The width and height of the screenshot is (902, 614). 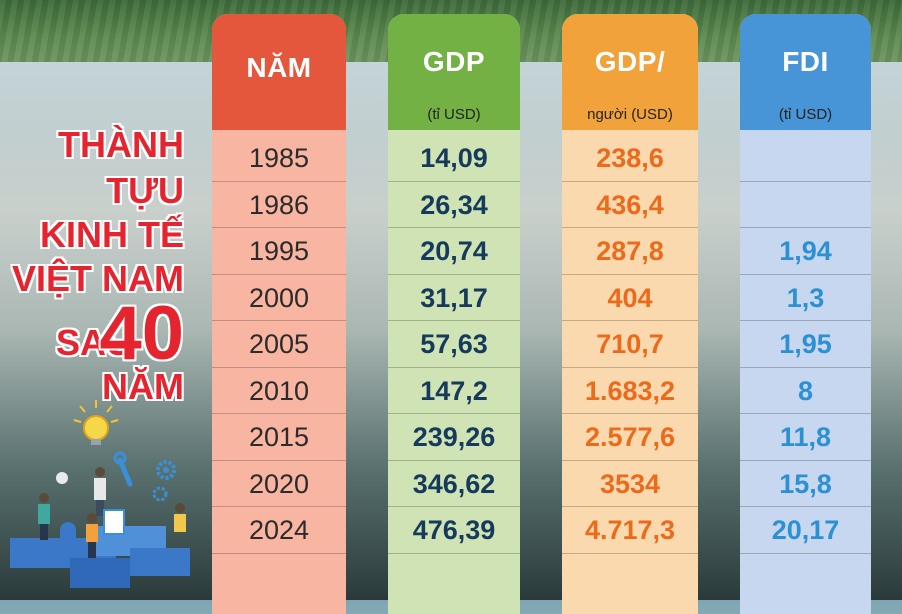 What do you see at coordinates (112, 234) in the screenshot?
I see `title-line-3: KINH TẾ` at bounding box center [112, 234].